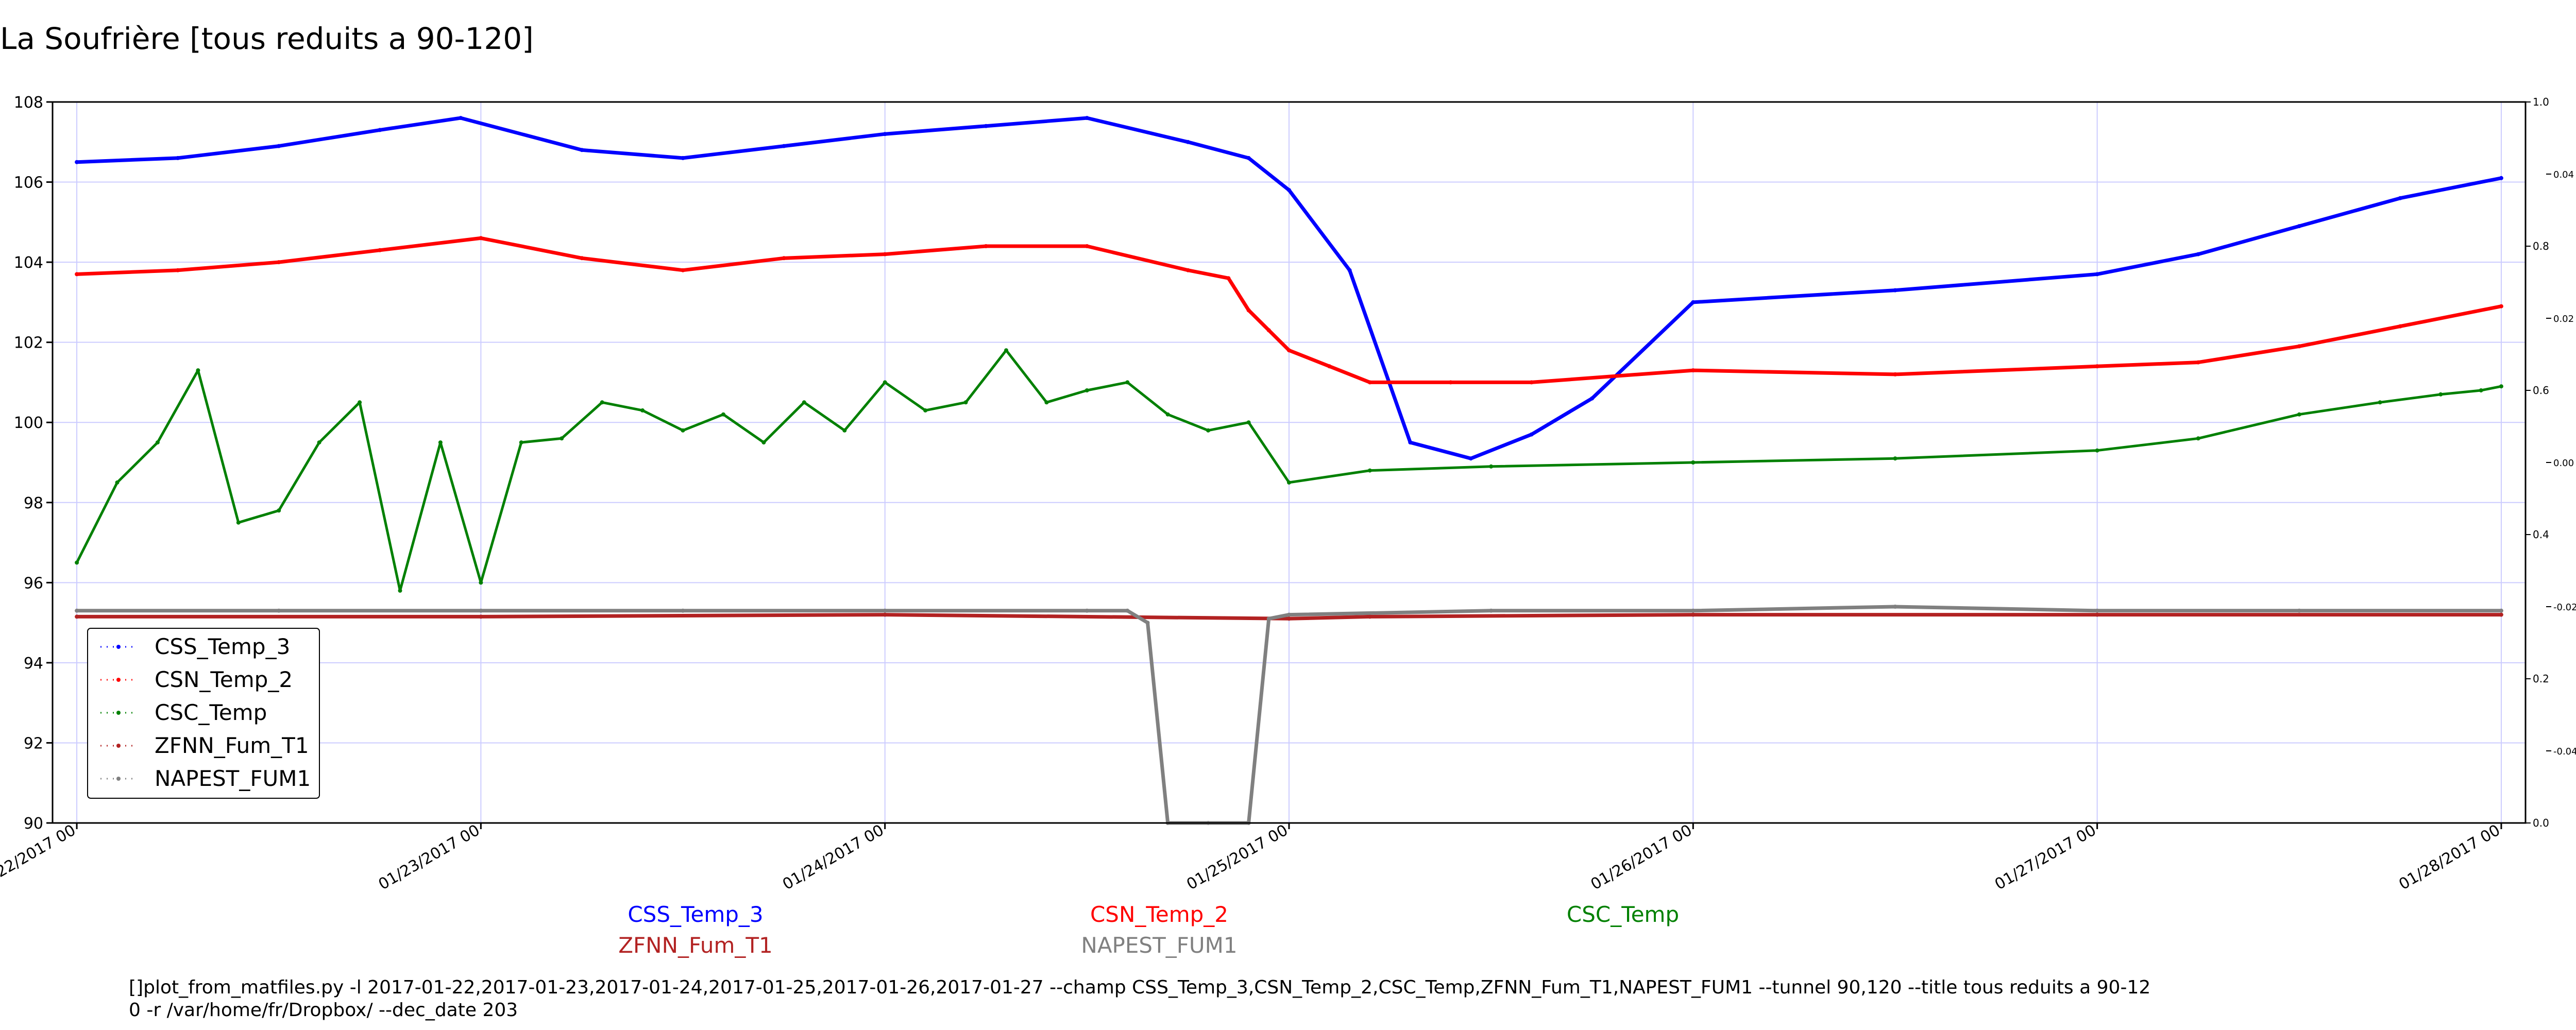 The width and height of the screenshot is (2576, 1030). Describe the element at coordinates (28, 343) in the screenshot. I see `y-tick-label: 102` at that location.